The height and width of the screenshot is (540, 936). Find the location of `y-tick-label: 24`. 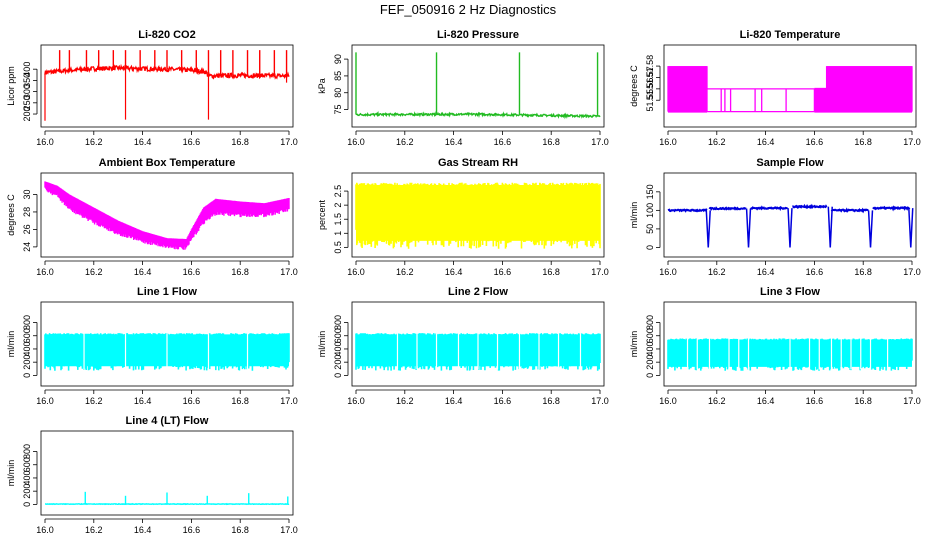

y-tick-label: 24 is located at coordinates (27, 247).